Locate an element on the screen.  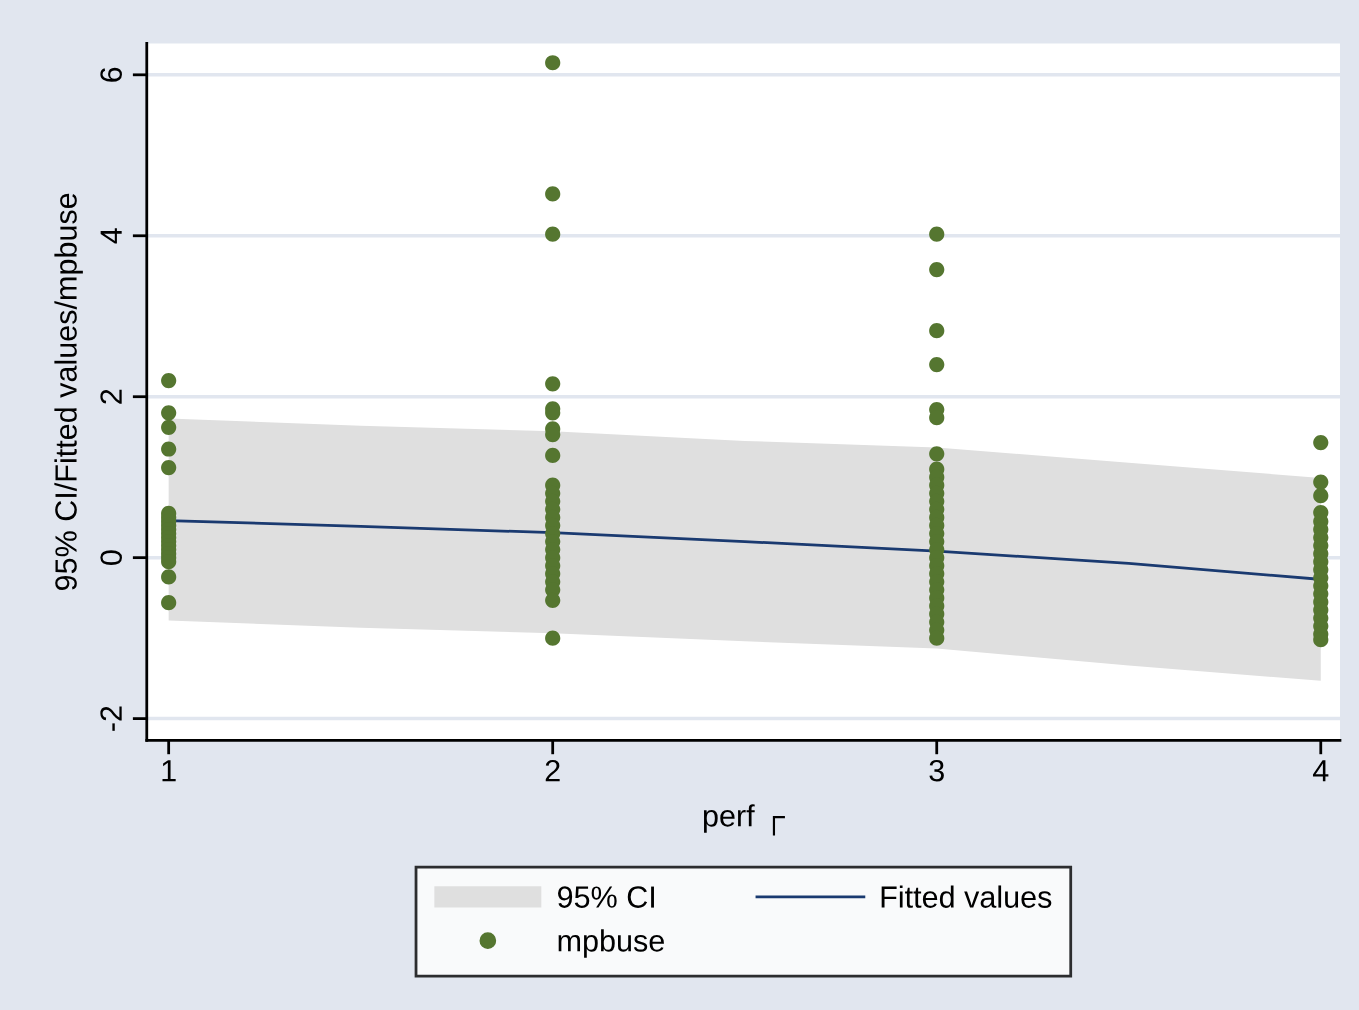
legend-label: Fitted values is located at coordinates (966, 896).